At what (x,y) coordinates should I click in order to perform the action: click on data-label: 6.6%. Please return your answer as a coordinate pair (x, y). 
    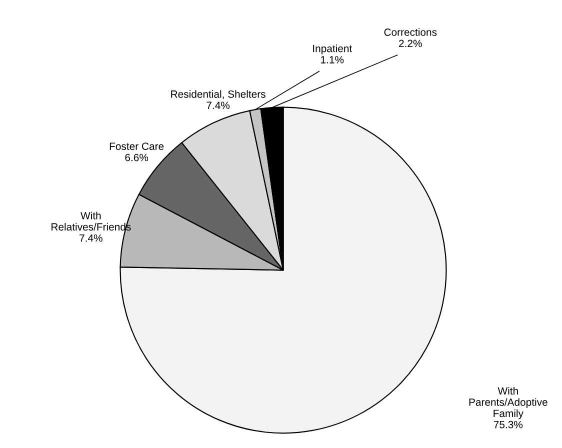
    Looking at the image, I should click on (136, 158).